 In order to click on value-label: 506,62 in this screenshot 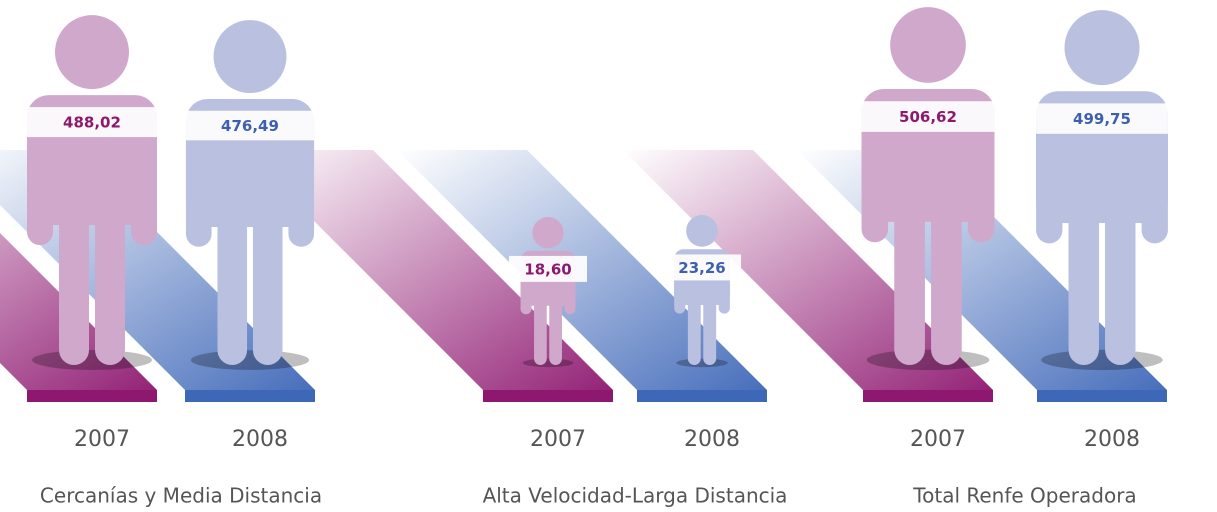, I will do `click(928, 117)`.